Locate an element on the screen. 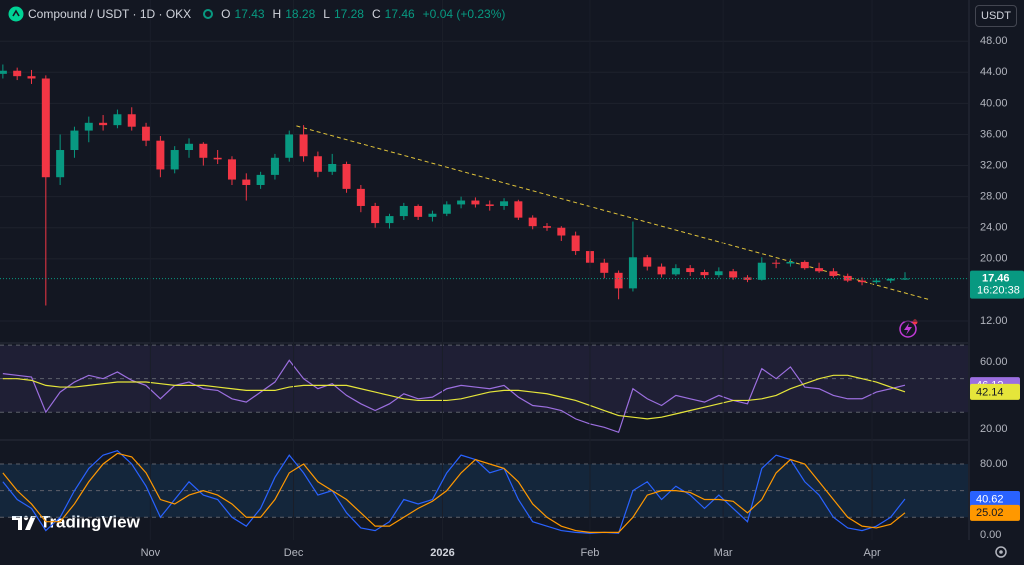 This screenshot has height=565, width=1024. x-tick-label: 2026 is located at coordinates (442, 553).